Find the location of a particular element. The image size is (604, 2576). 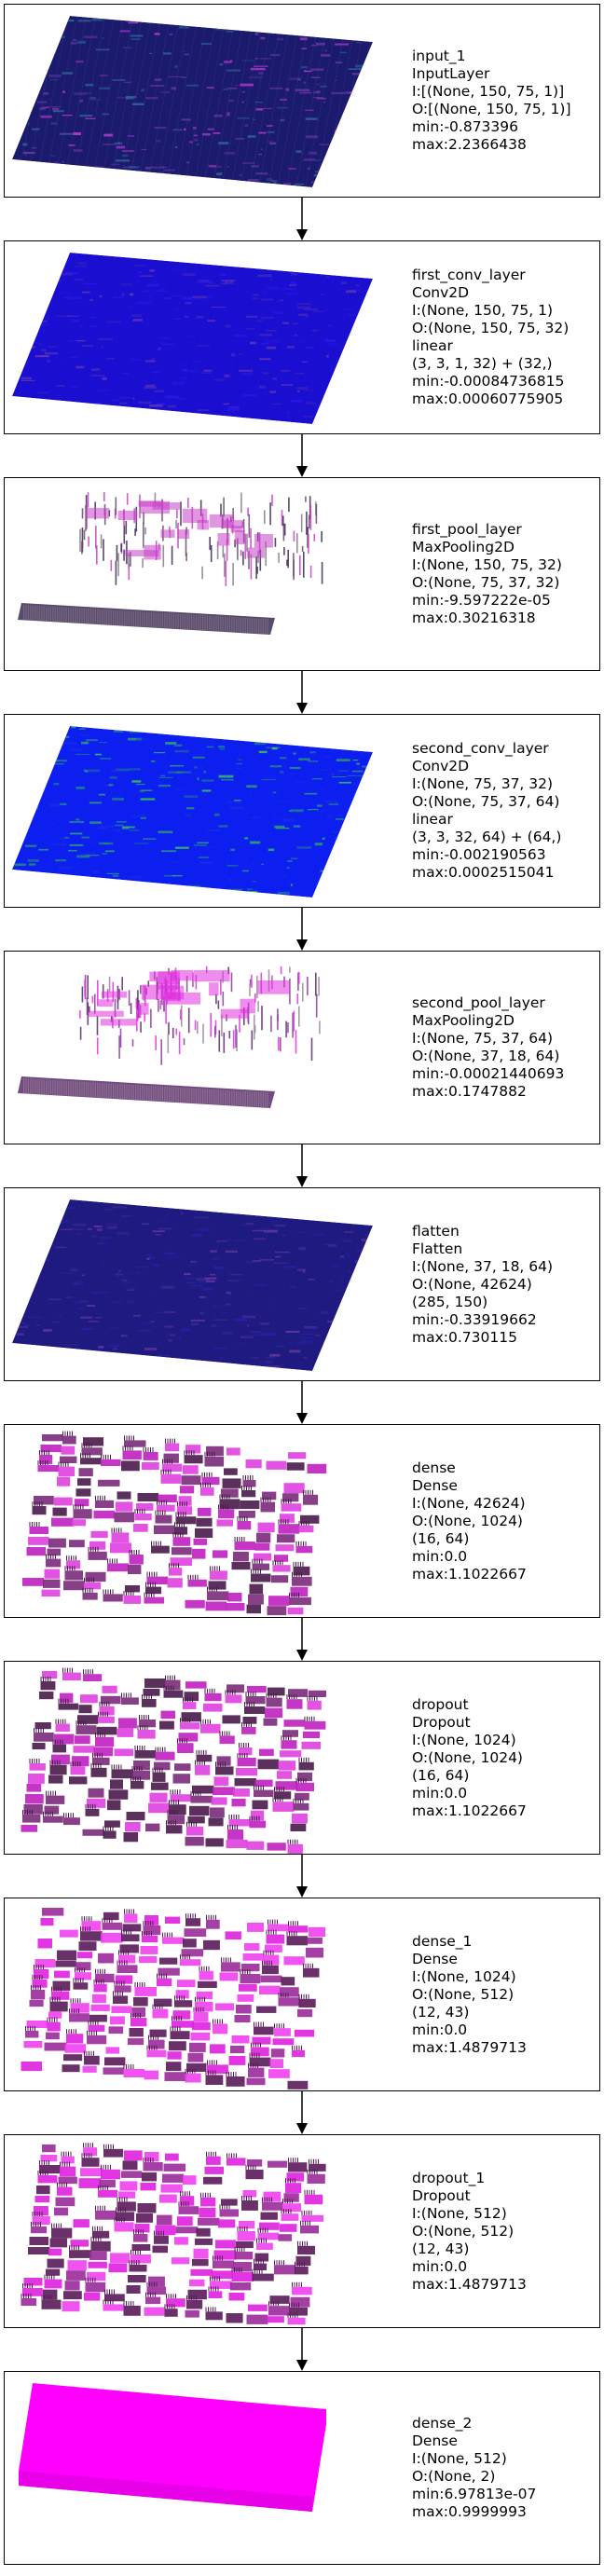

layer-detail: max:0.0002515041 is located at coordinates (483, 872).